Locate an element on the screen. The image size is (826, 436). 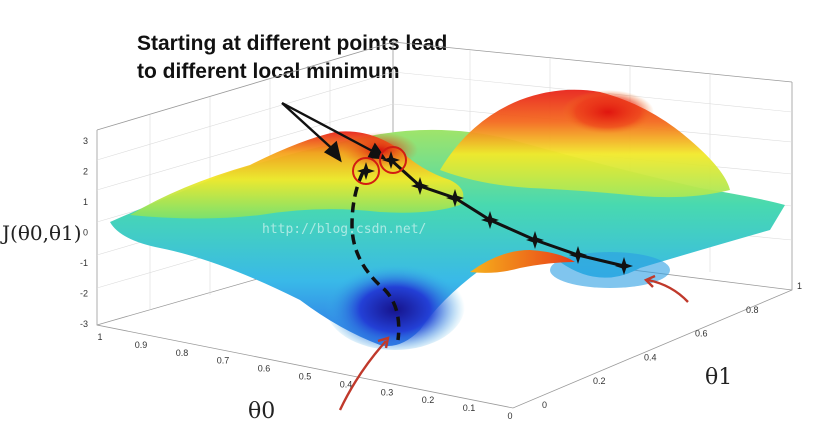
theta0-tick-label: 0.6 is located at coordinates (264, 369).